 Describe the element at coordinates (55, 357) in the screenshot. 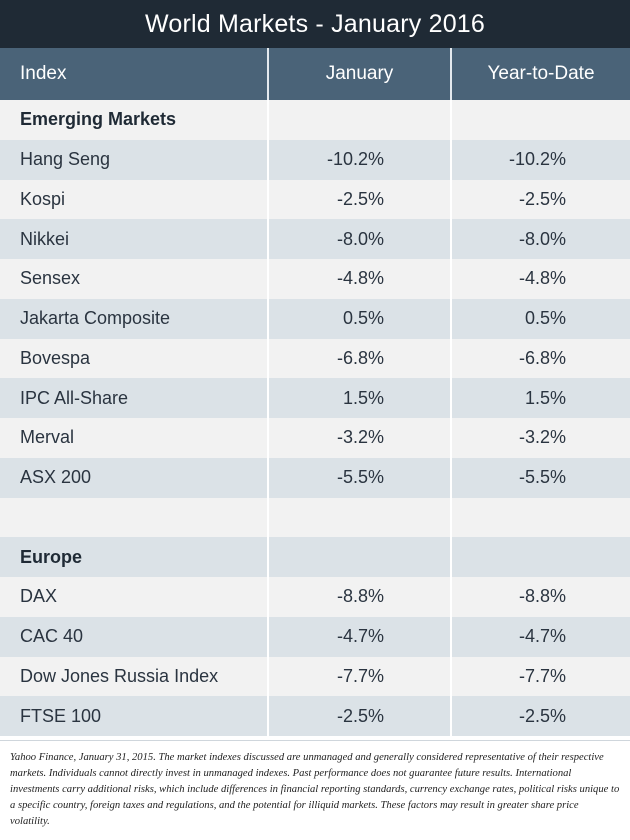

I see `index-name: Bovespa` at that location.